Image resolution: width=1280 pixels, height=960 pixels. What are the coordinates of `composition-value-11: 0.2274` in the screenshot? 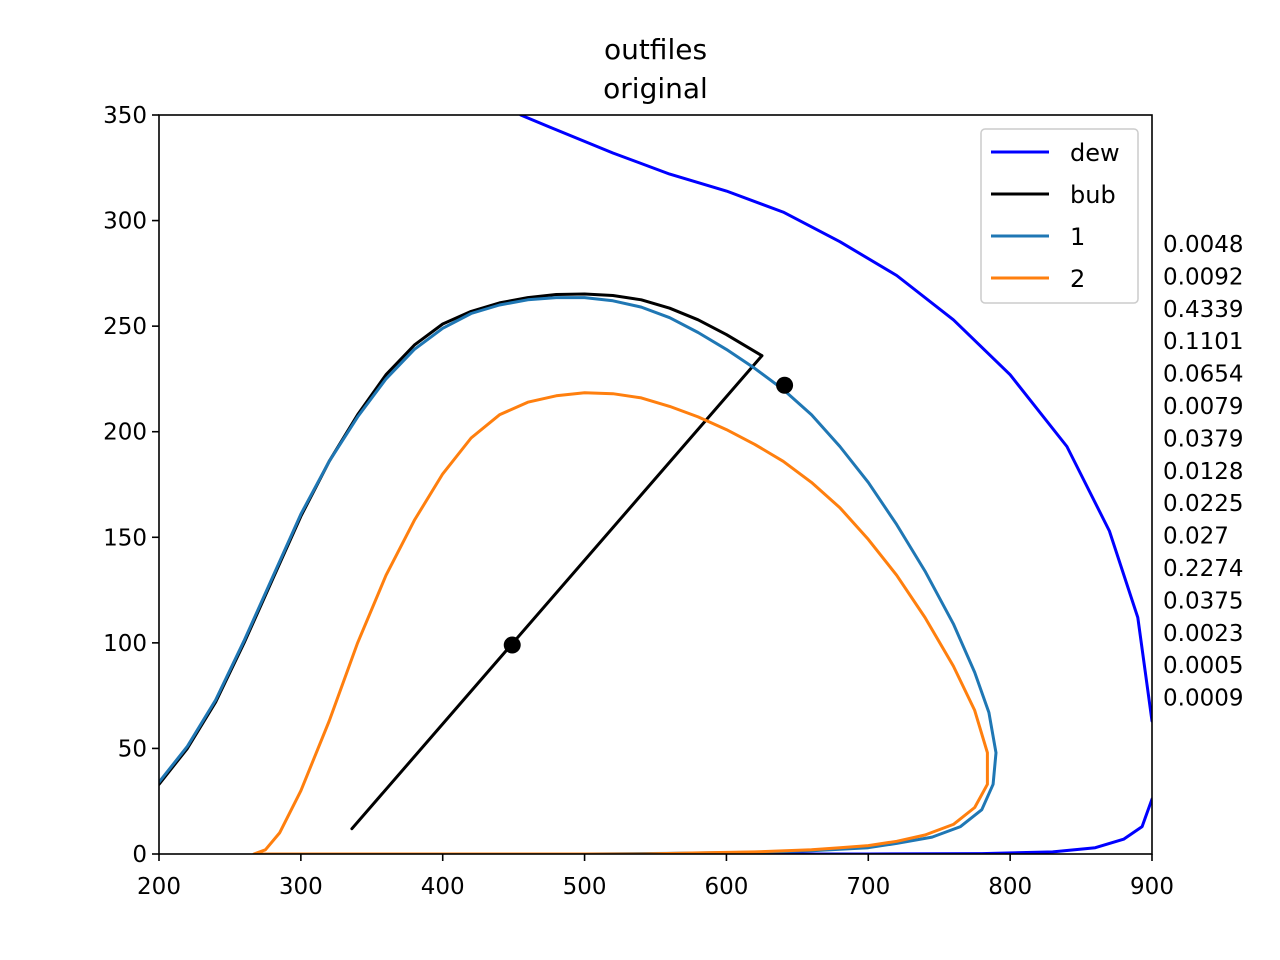 It's located at (1203, 569).